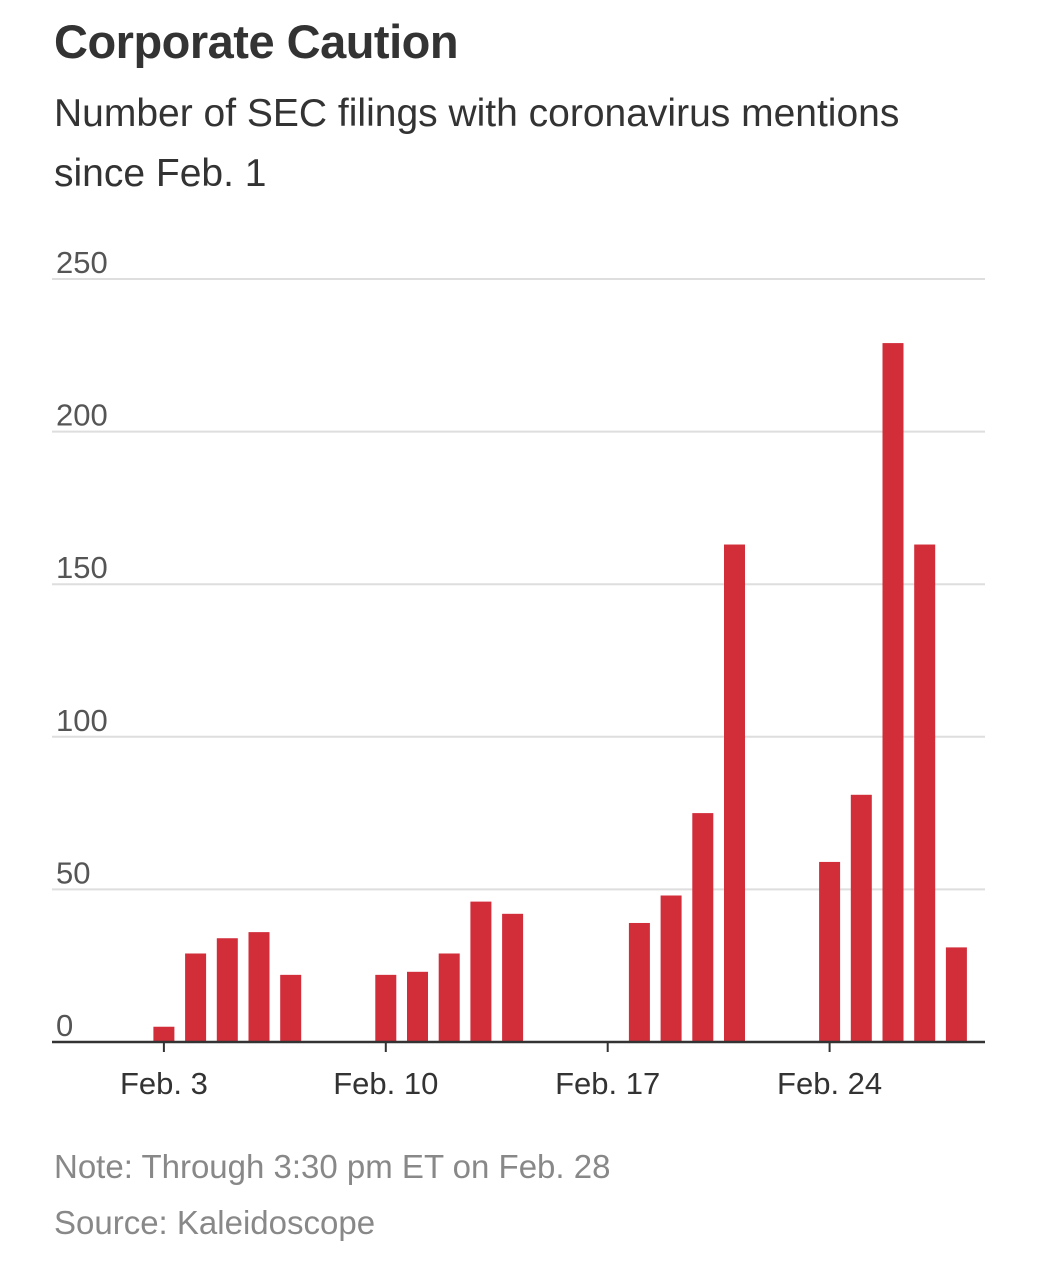 Image resolution: width=1037 pixels, height=1280 pixels. What do you see at coordinates (256, 41) in the screenshot?
I see `chart-title: Corporate Caution` at bounding box center [256, 41].